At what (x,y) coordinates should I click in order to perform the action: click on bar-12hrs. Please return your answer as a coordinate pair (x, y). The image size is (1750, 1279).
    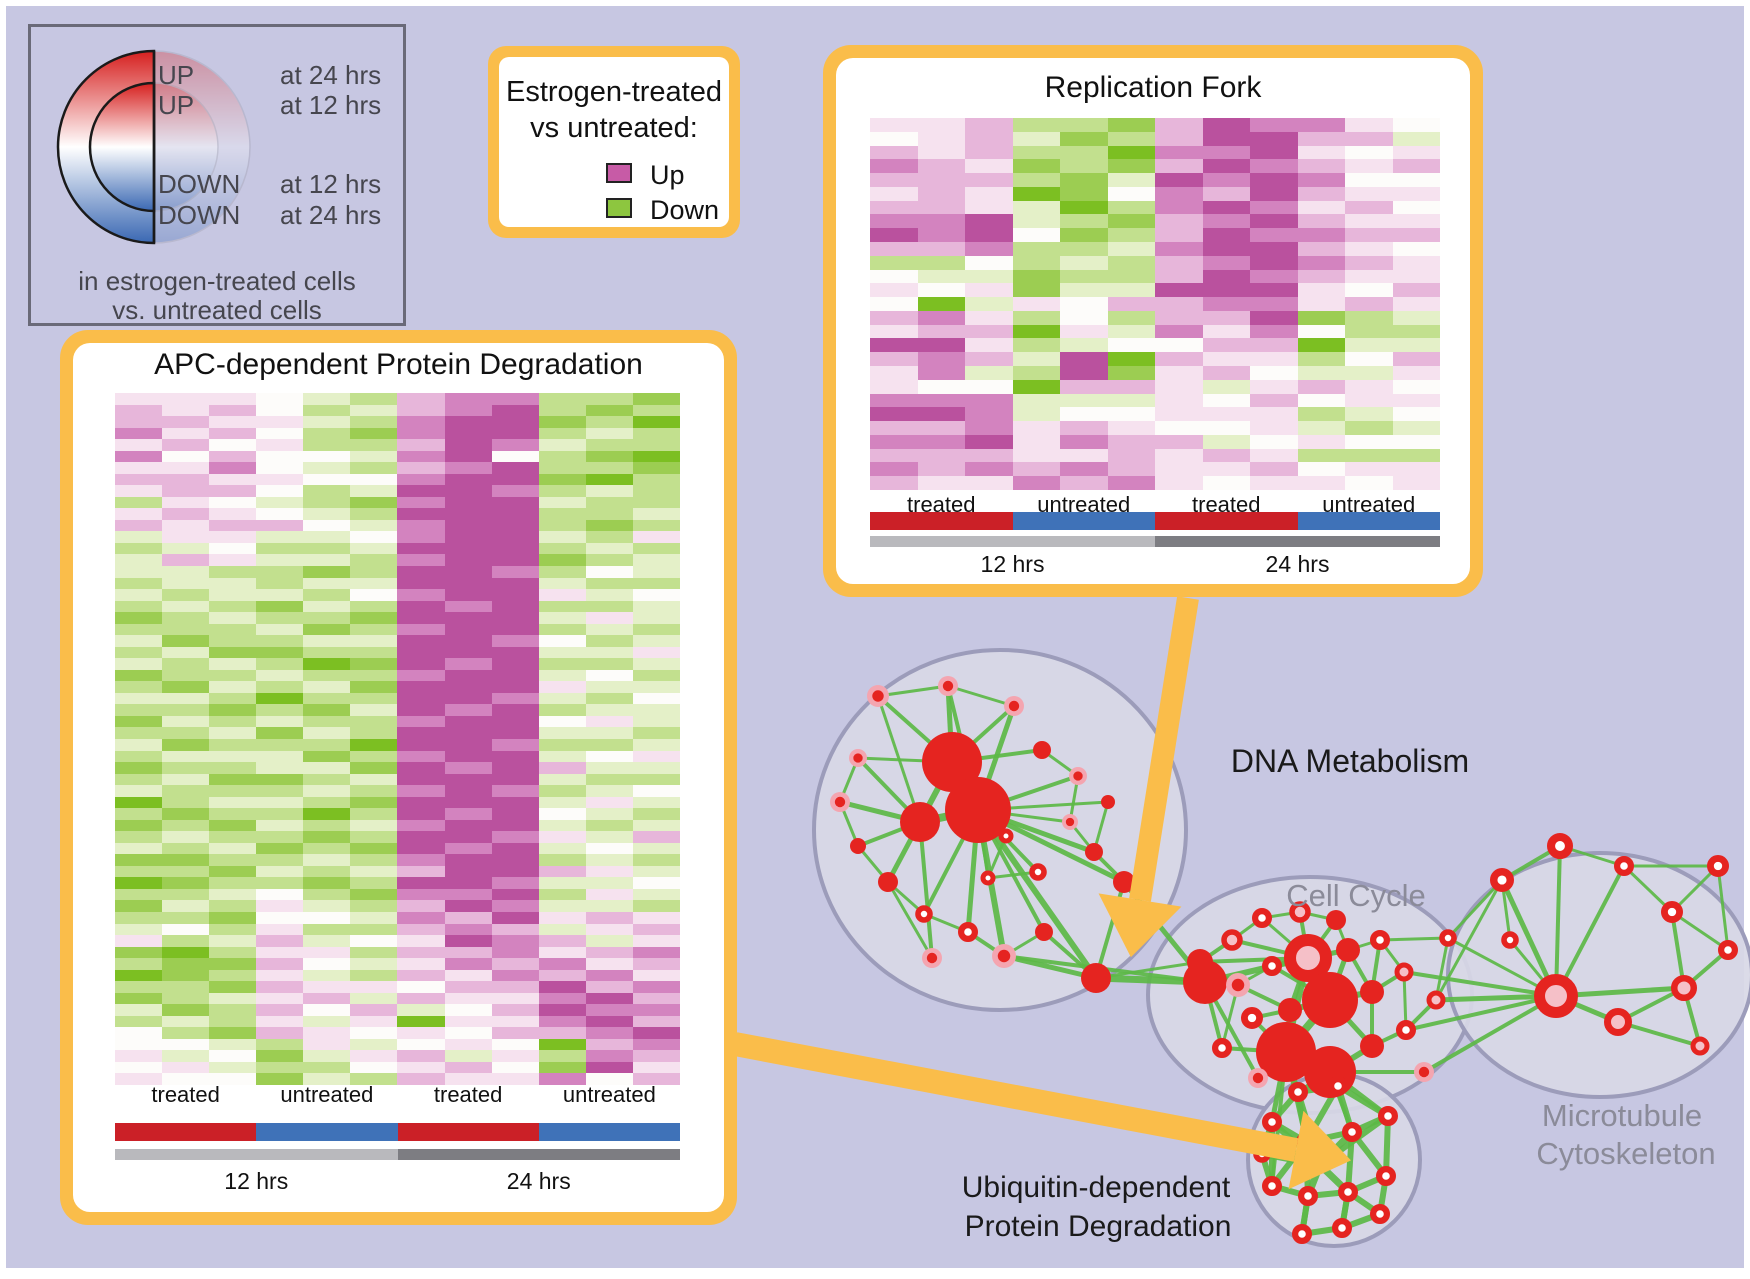
    Looking at the image, I should click on (256, 1154).